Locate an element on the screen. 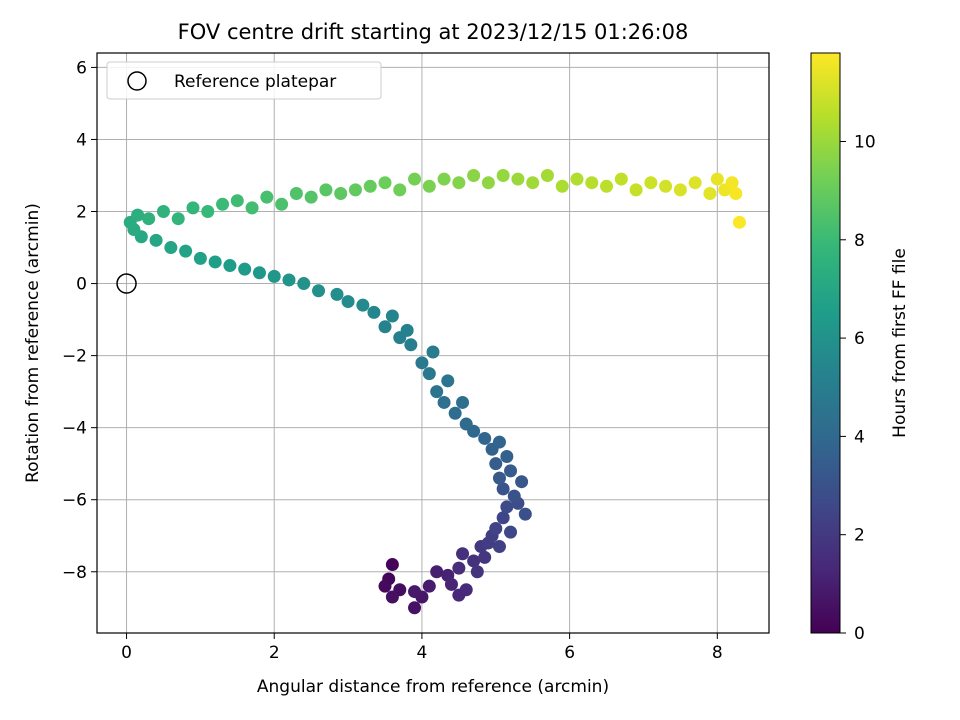 The width and height of the screenshot is (960, 720). colorbar-tick-label: 4 is located at coordinates (859, 437).